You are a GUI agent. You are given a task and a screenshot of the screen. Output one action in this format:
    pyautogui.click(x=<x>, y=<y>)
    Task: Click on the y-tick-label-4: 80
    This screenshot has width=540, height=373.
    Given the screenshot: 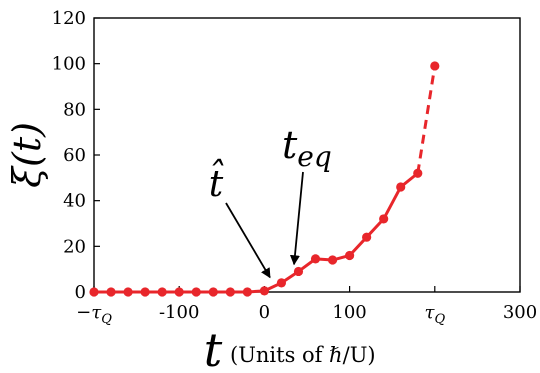 What is the action you would take?
    pyautogui.click(x=74, y=109)
    